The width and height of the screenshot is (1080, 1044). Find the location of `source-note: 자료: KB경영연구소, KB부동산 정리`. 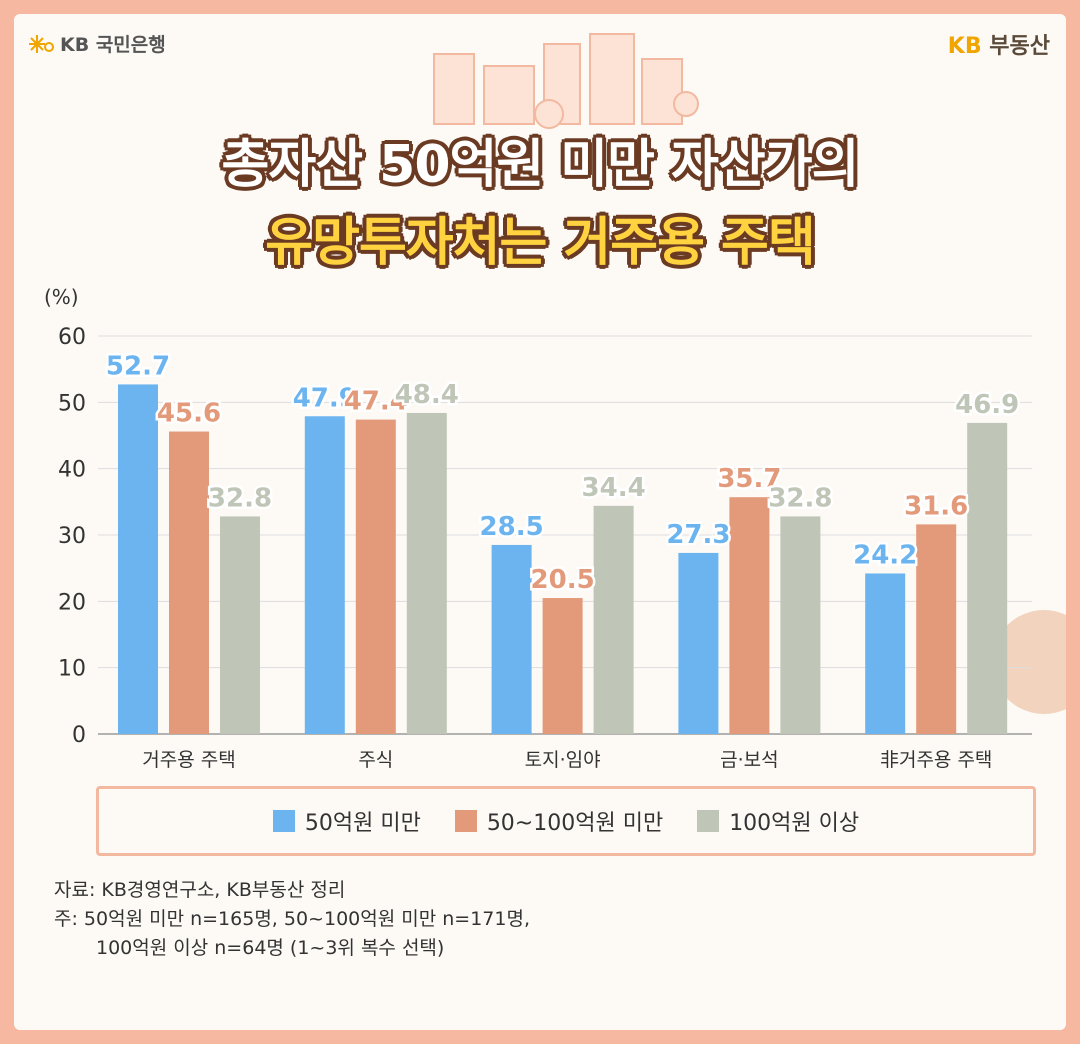

source-note: 자료: KB경영연구소, KB부동산 정리 is located at coordinates (200, 890).